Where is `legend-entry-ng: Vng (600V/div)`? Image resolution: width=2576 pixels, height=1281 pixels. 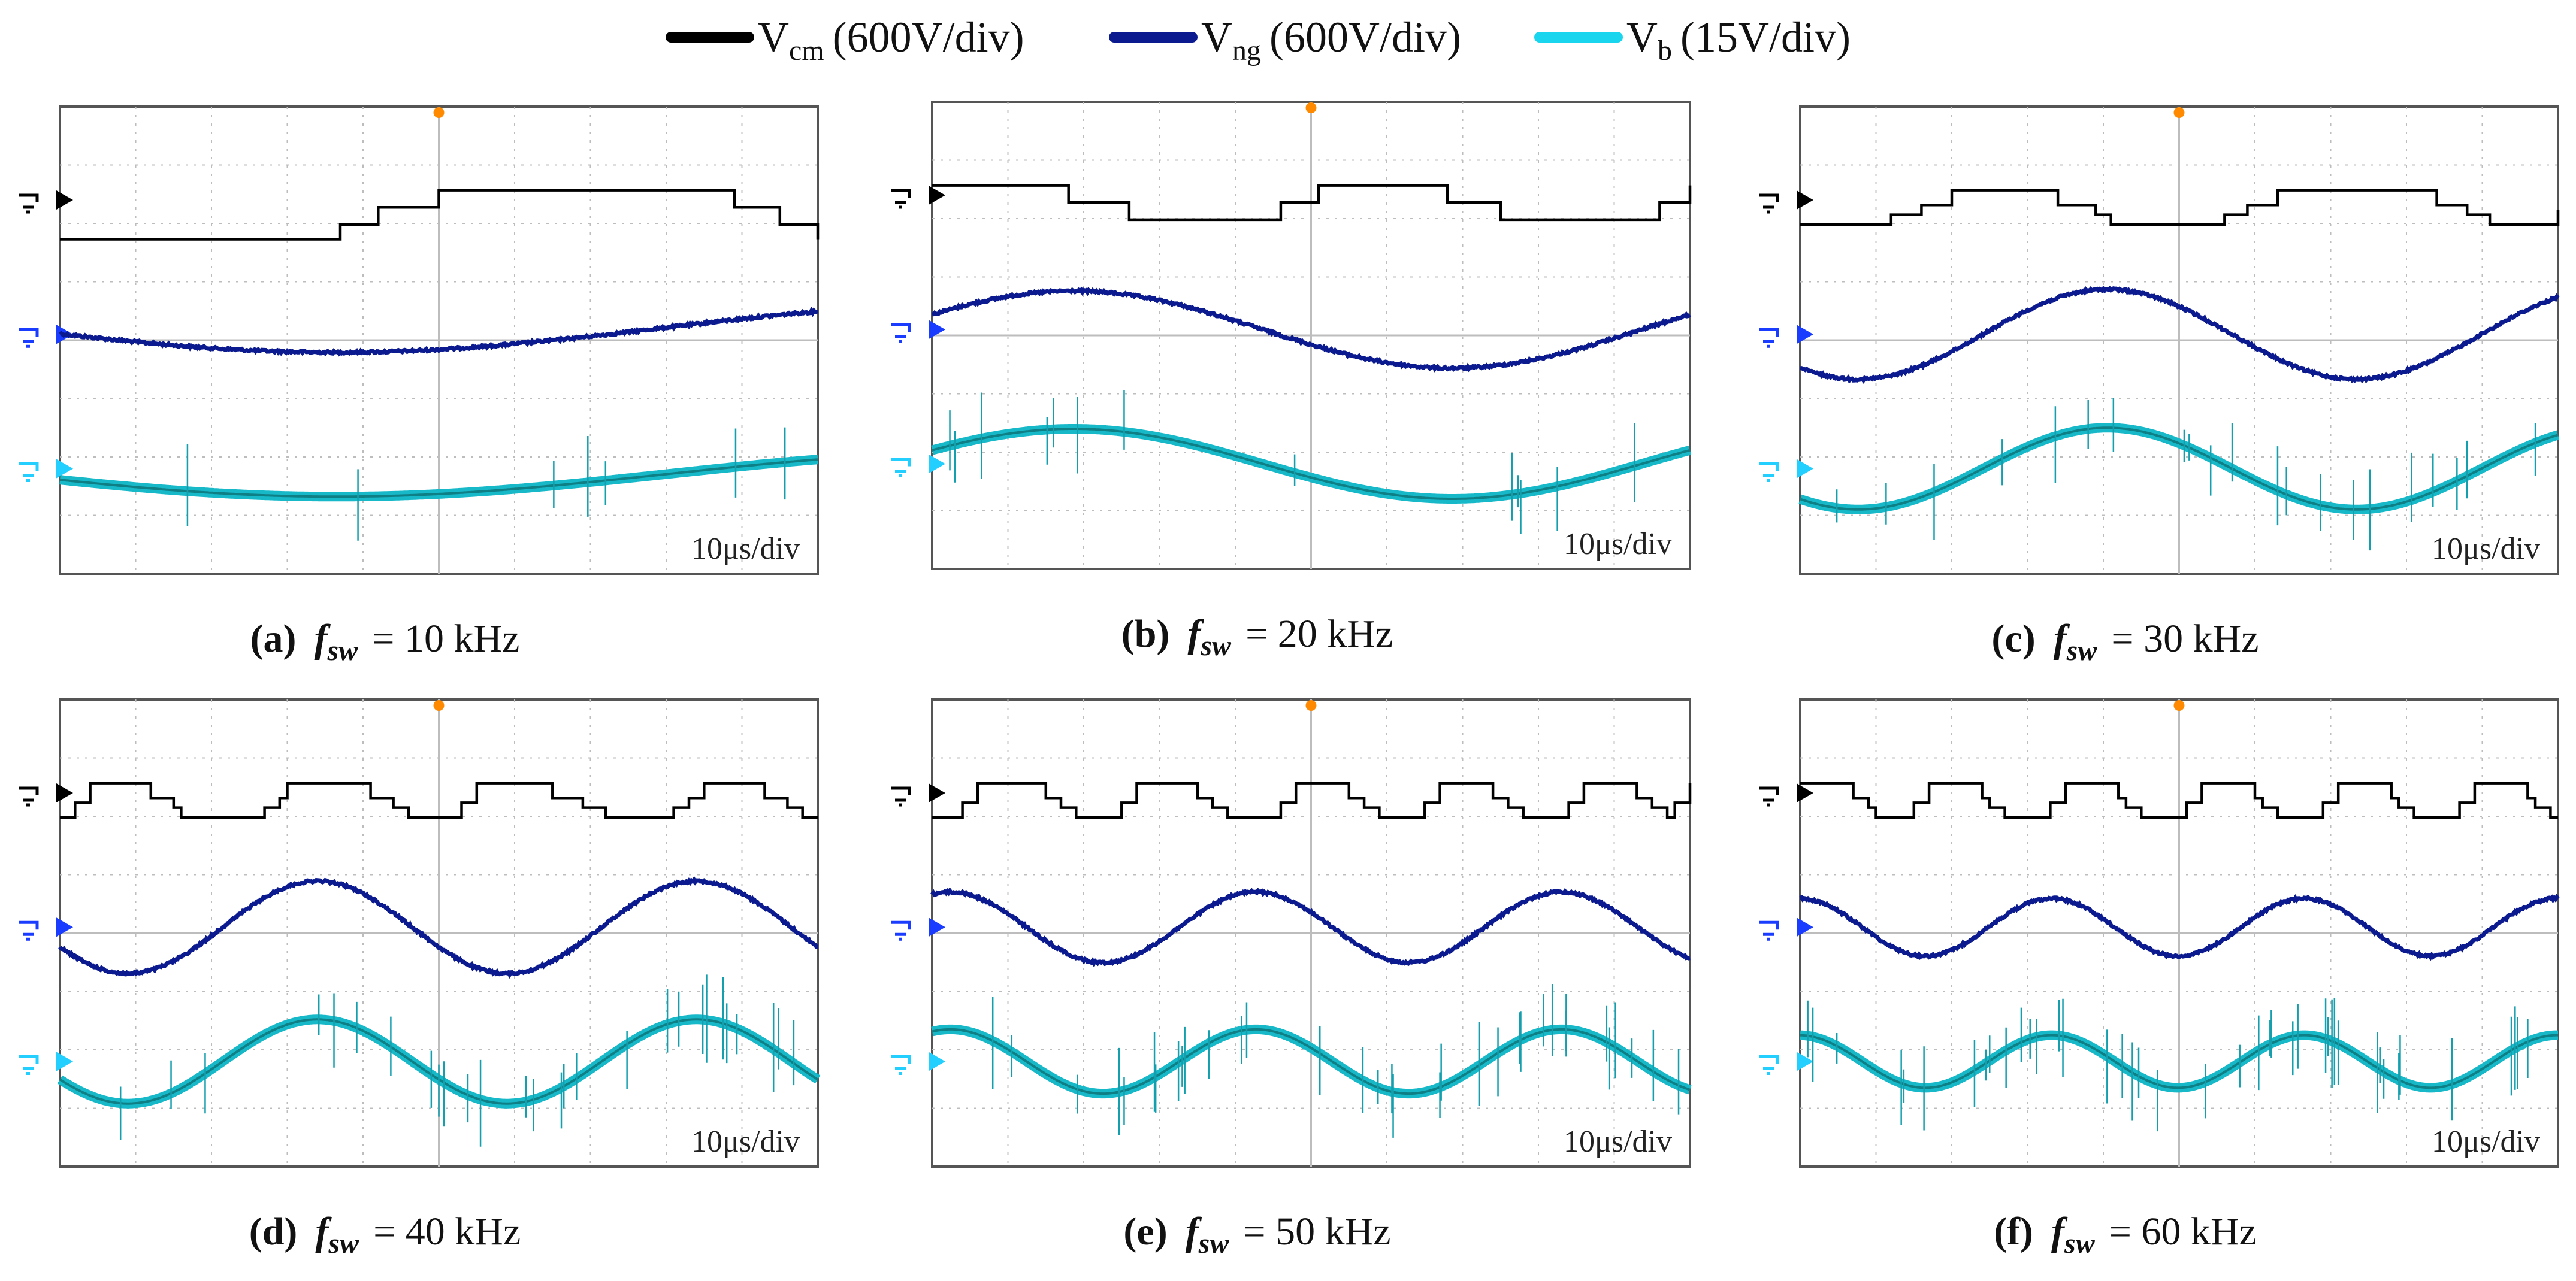 legend-entry-ng: Vng (600V/div) is located at coordinates (1285, 39).